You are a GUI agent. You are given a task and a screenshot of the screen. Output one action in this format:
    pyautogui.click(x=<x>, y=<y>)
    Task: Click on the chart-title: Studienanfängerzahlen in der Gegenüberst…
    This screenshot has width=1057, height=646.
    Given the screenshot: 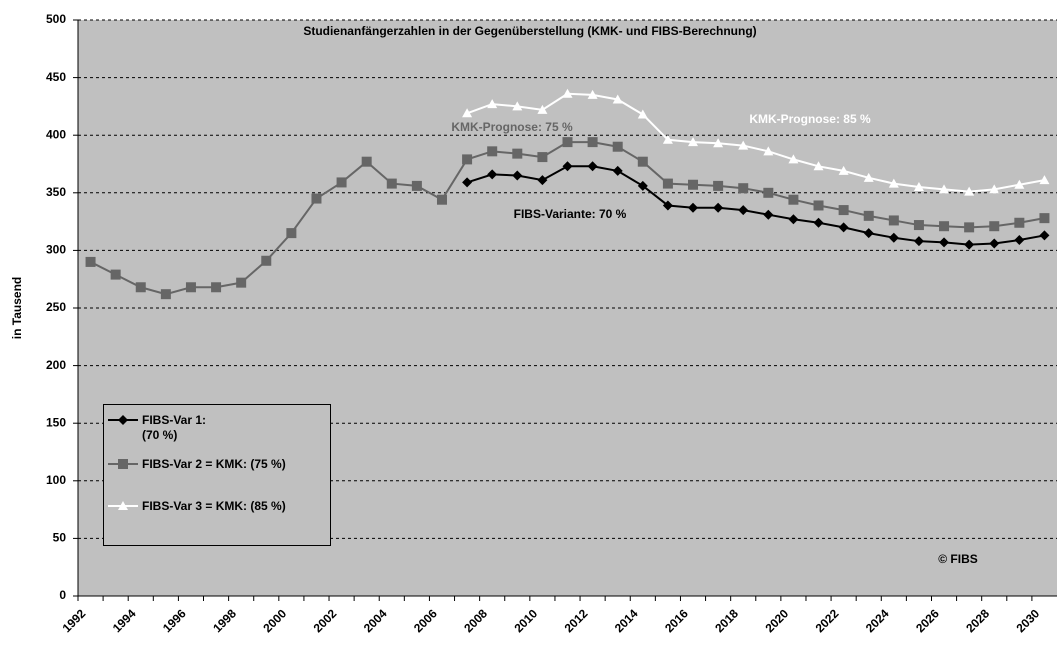 What is the action you would take?
    pyautogui.click(x=529, y=31)
    